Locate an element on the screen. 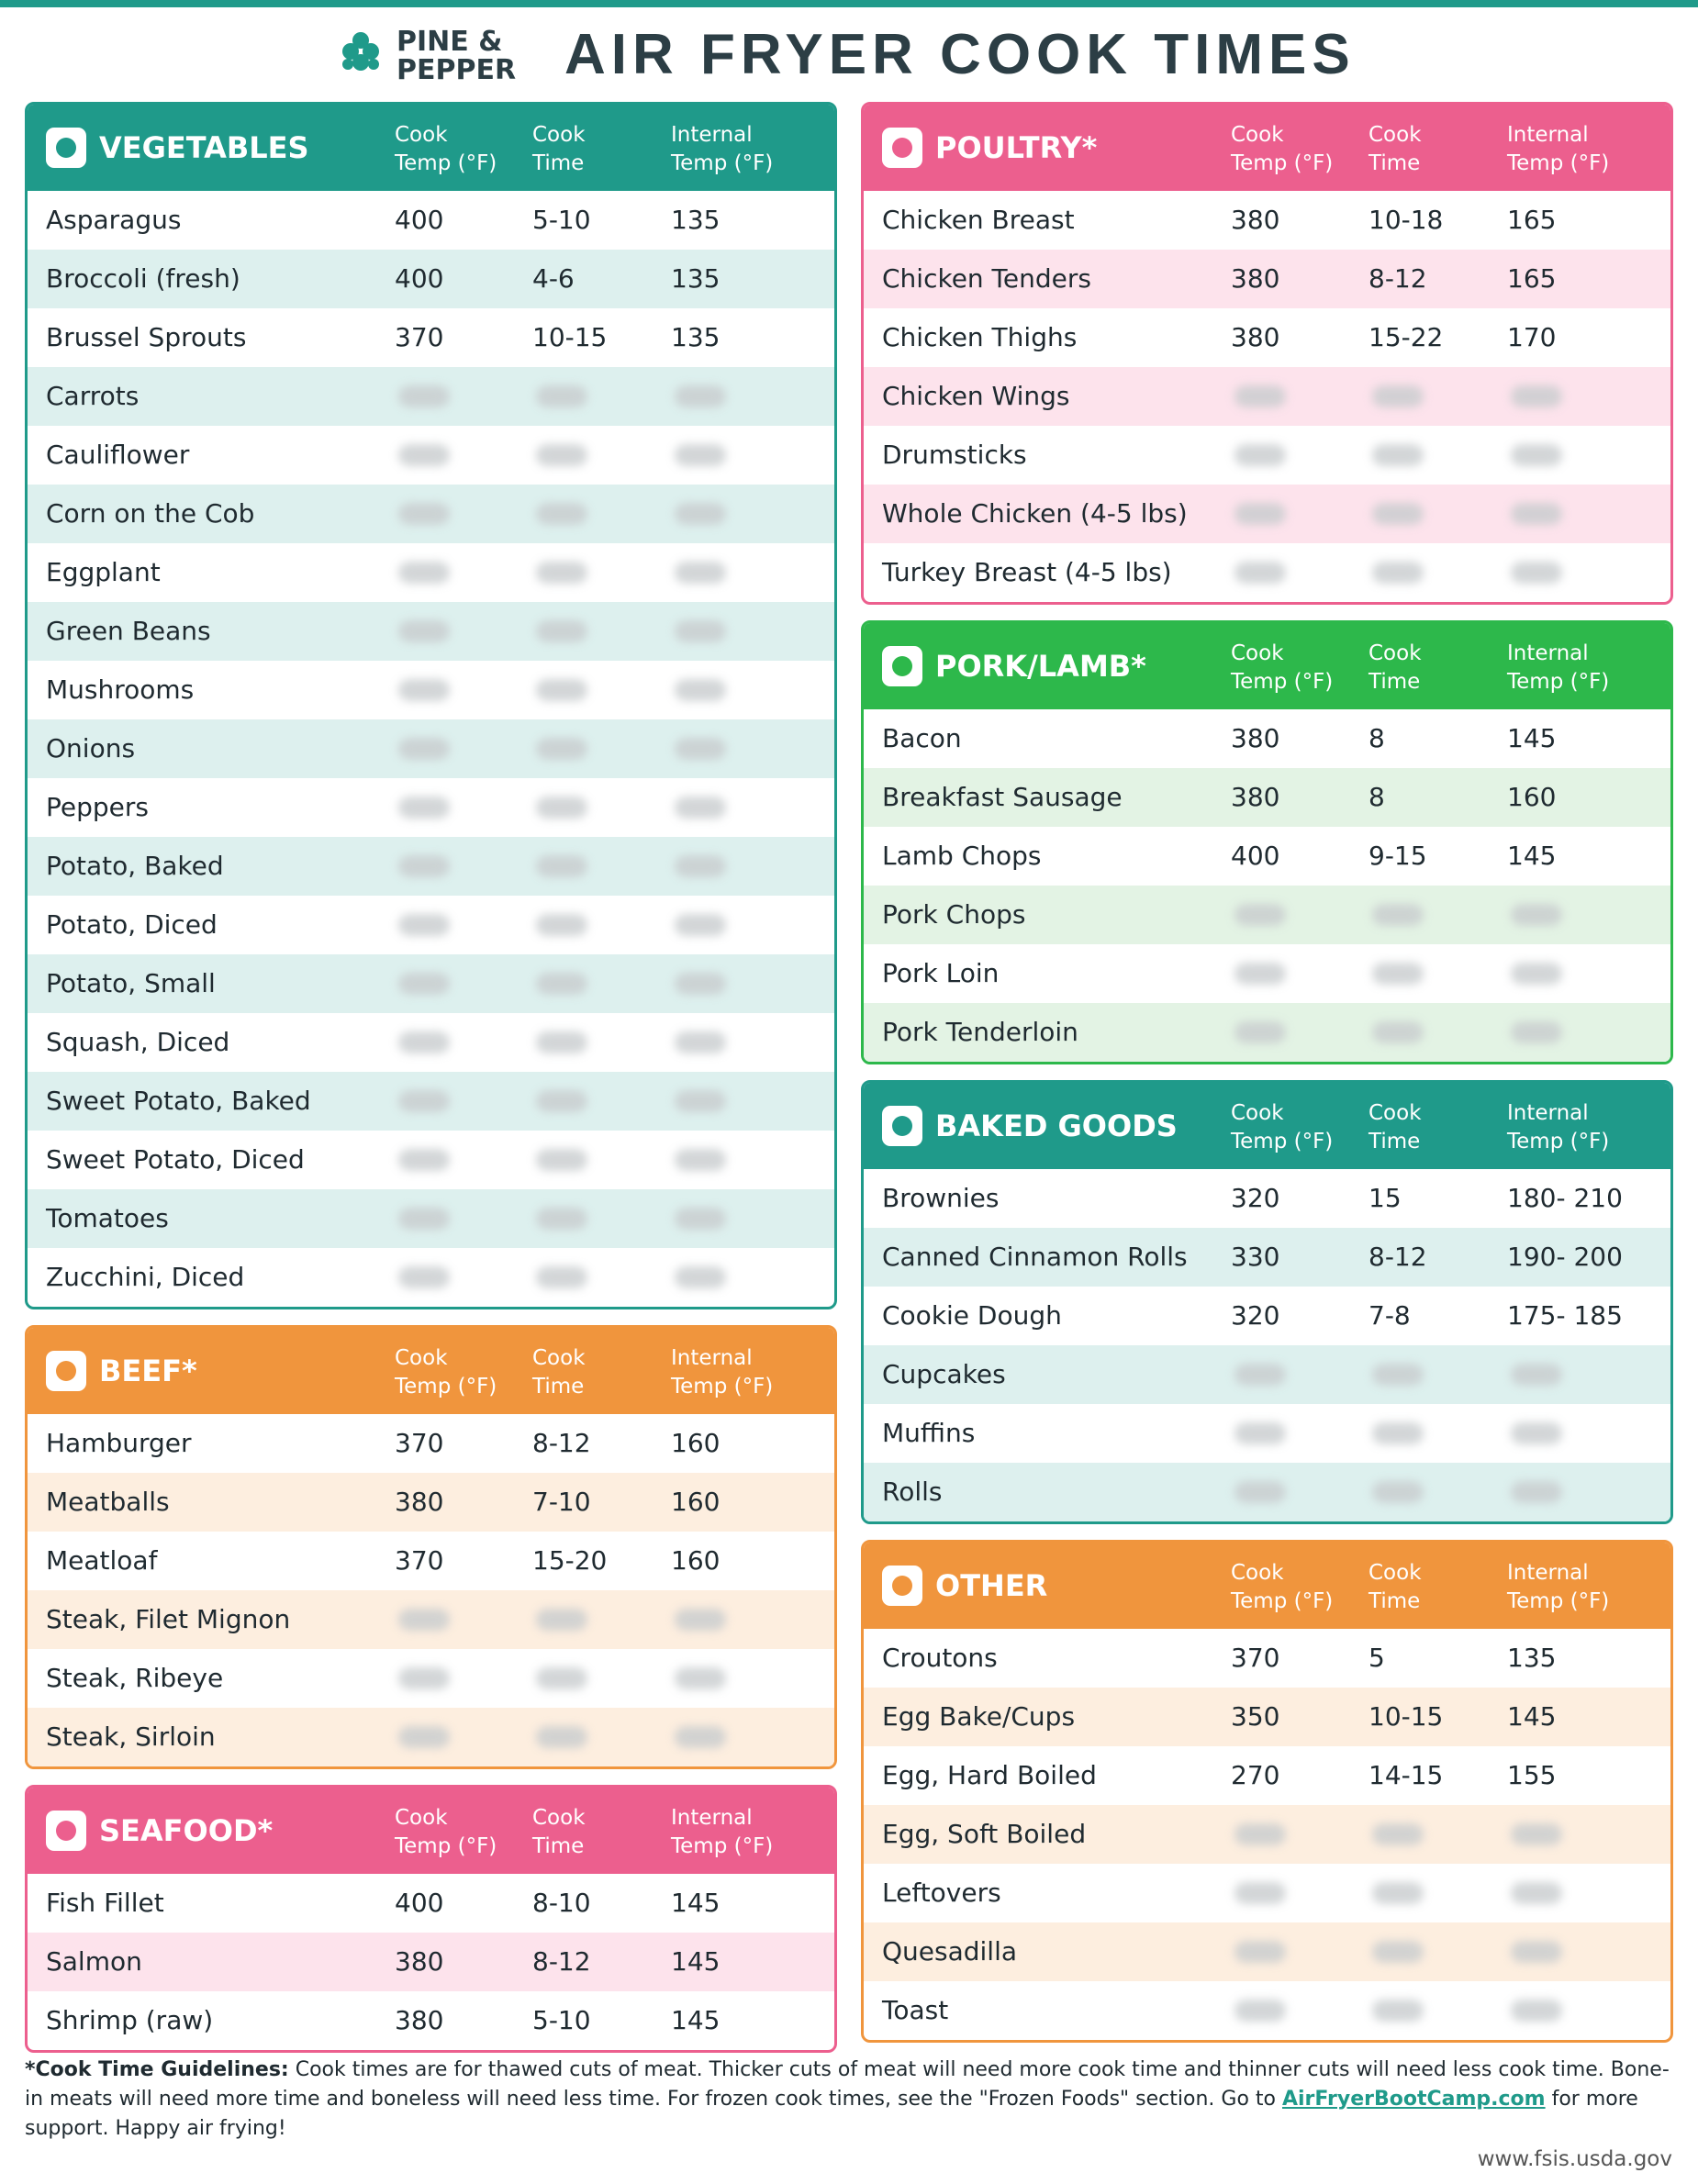  cell-value: 145 is located at coordinates (1532, 856).